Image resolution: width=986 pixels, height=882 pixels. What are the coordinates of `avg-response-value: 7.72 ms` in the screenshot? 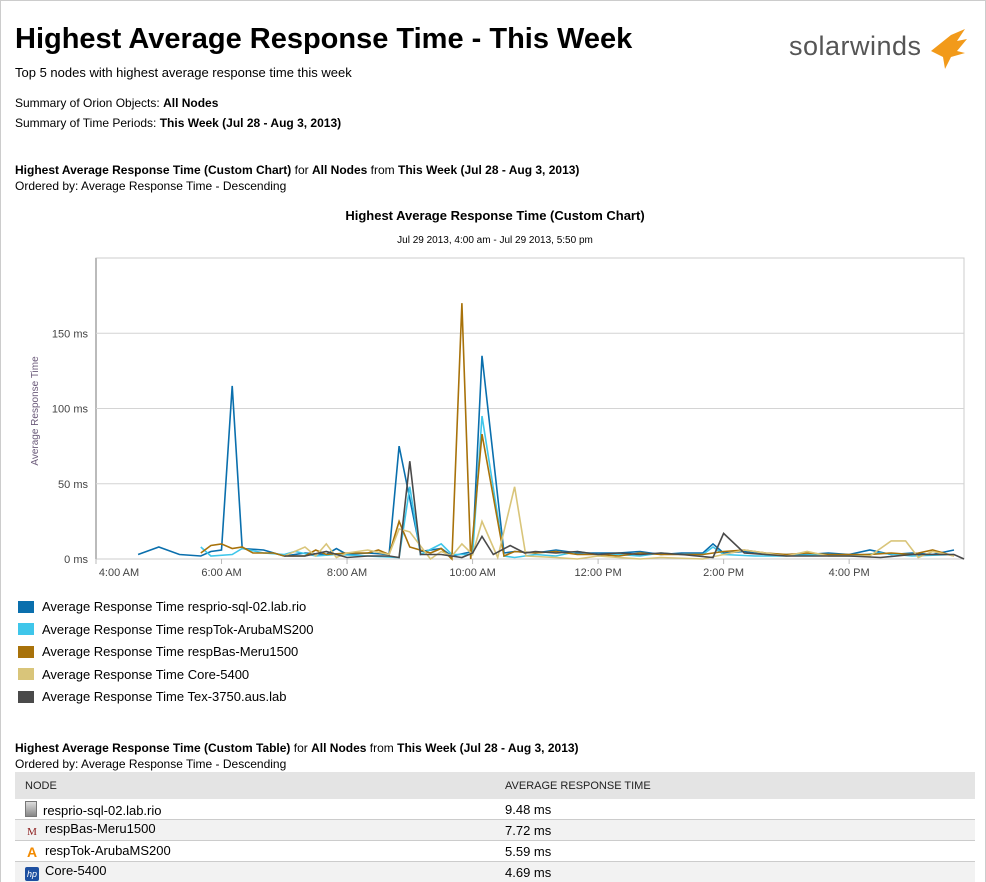 It's located at (735, 830).